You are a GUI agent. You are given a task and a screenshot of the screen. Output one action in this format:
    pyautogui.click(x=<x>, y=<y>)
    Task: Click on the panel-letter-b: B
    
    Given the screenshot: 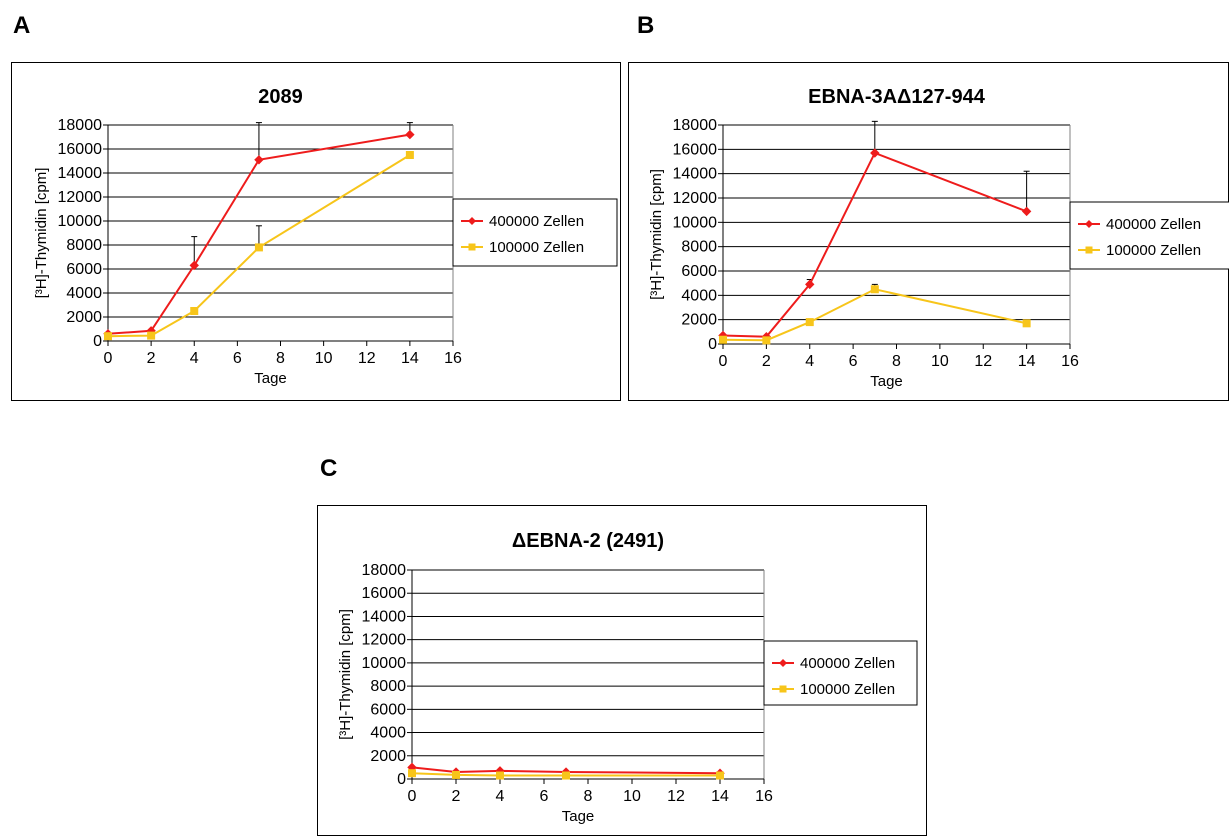 What is the action you would take?
    pyautogui.click(x=646, y=25)
    